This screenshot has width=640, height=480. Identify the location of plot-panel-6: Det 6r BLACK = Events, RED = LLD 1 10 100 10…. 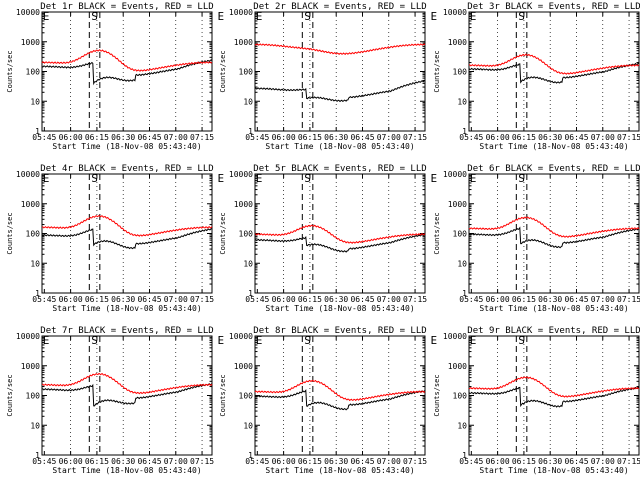
(536, 238).